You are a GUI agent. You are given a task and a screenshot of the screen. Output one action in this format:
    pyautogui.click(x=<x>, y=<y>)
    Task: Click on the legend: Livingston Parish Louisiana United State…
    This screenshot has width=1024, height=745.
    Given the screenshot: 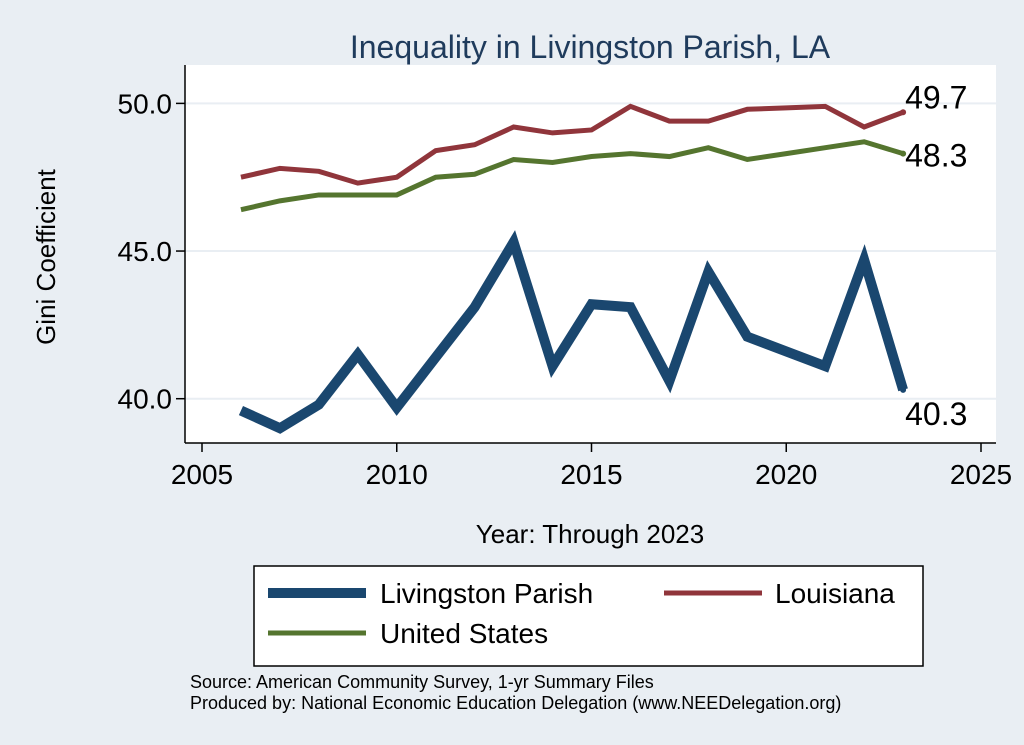 What is the action you would take?
    pyautogui.click(x=588, y=616)
    